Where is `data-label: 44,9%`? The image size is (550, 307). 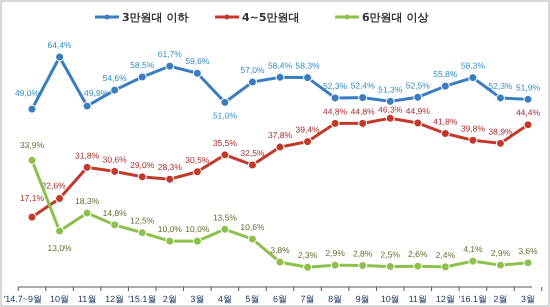 data-label: 44,9% is located at coordinates (418, 111).